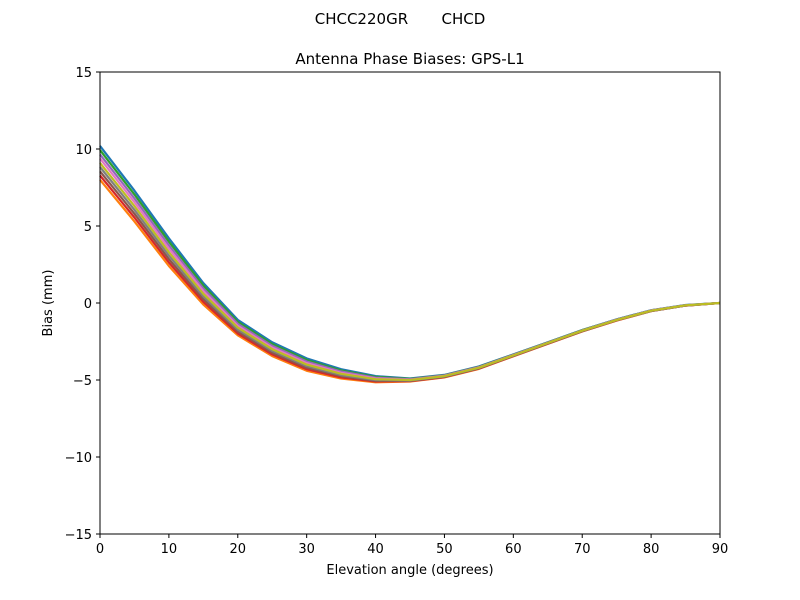  I want to click on y-tick-label: 15, so click(83, 73).